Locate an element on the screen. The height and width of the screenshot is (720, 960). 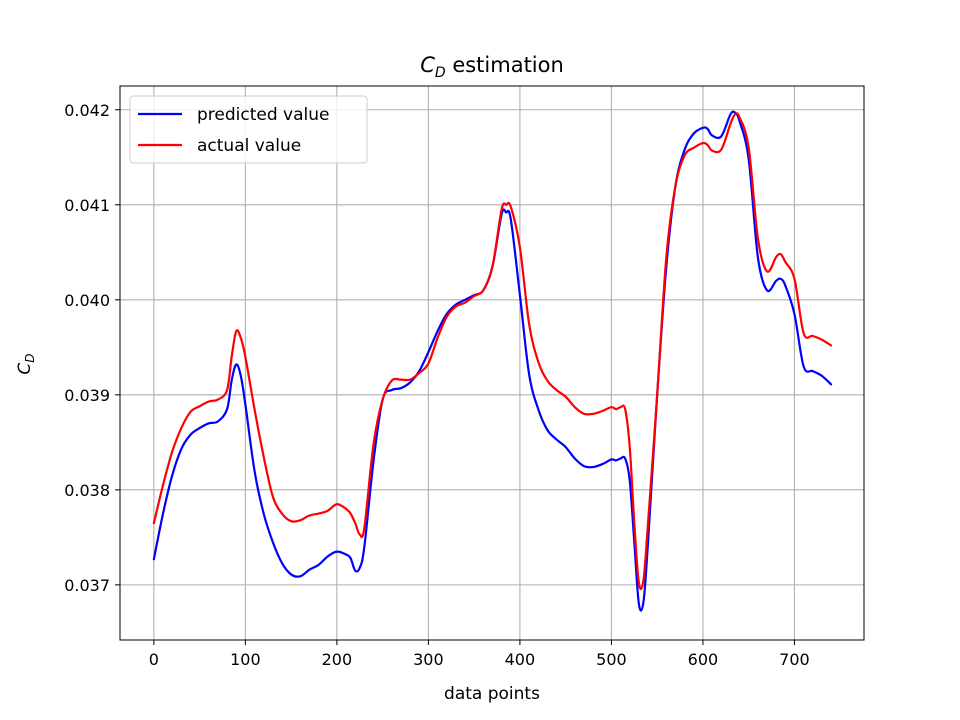
y-tick-label: 0.041 is located at coordinates (87, 205).